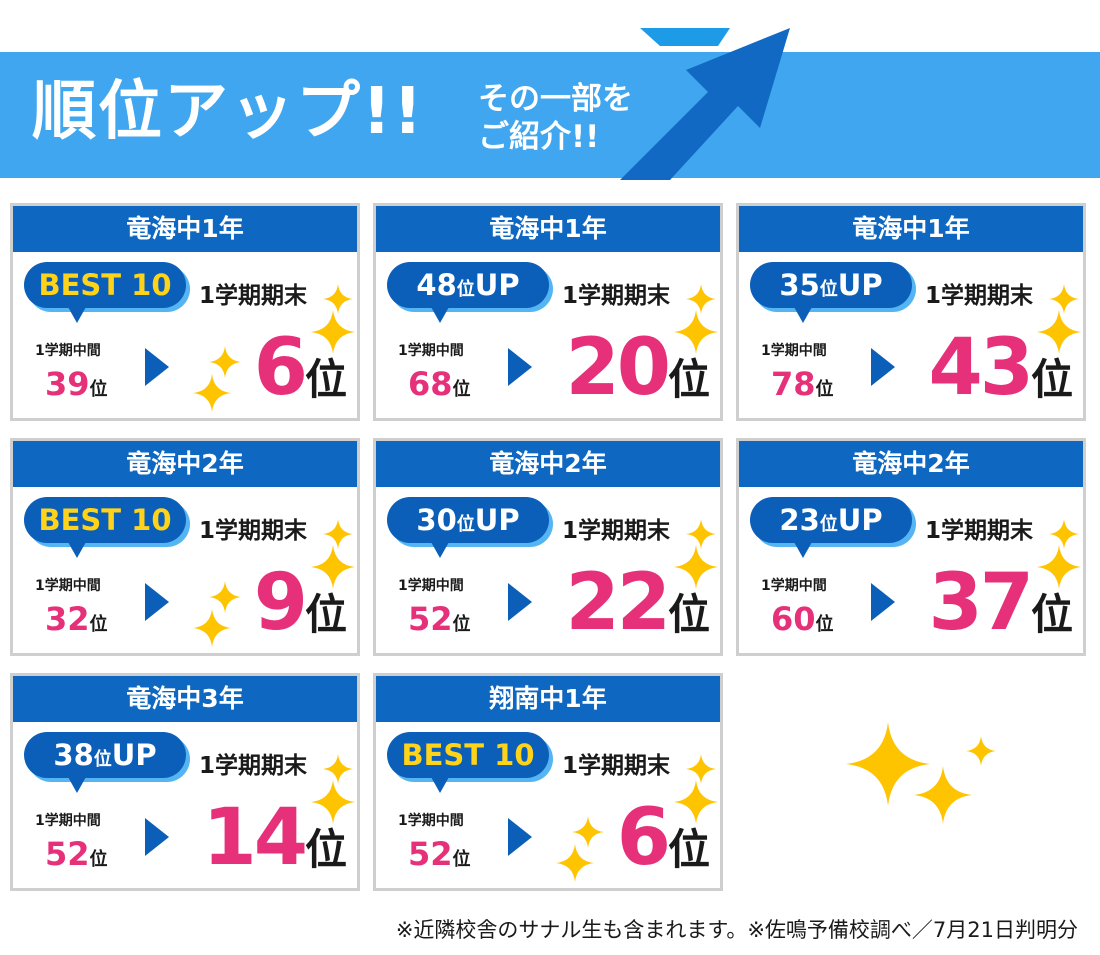 This screenshot has height=955, width=1100. I want to click on mid-rank: 32位, so click(76, 622).